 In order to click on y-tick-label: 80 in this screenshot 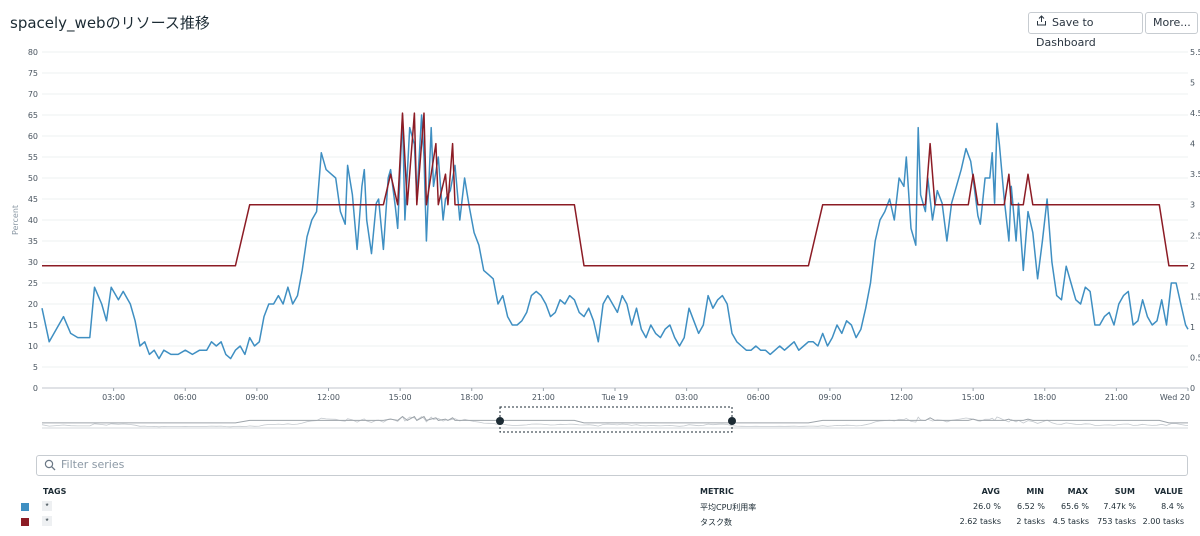, I will do `click(33, 52)`.